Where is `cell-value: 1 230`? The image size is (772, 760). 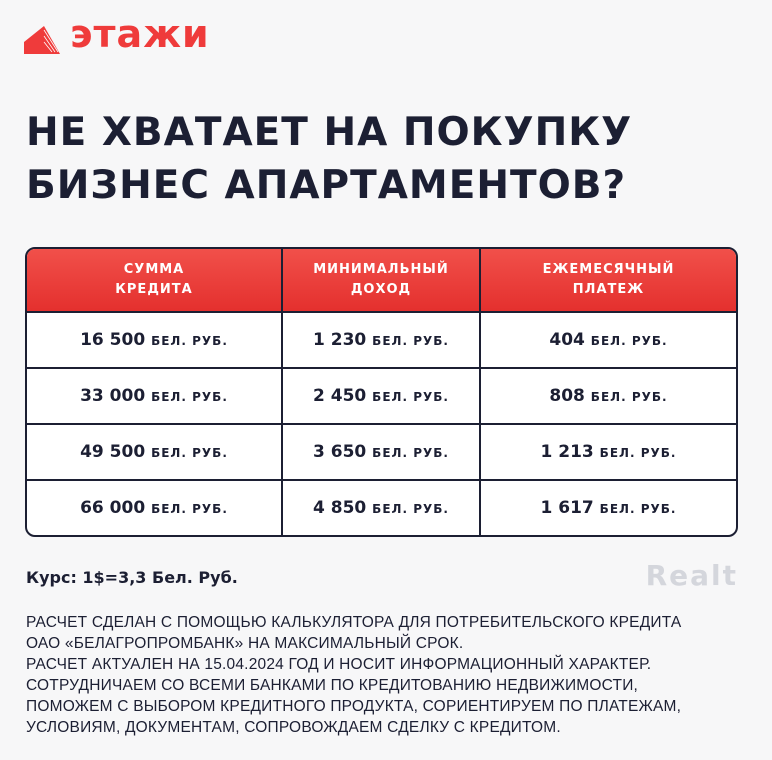 cell-value: 1 230 is located at coordinates (340, 340).